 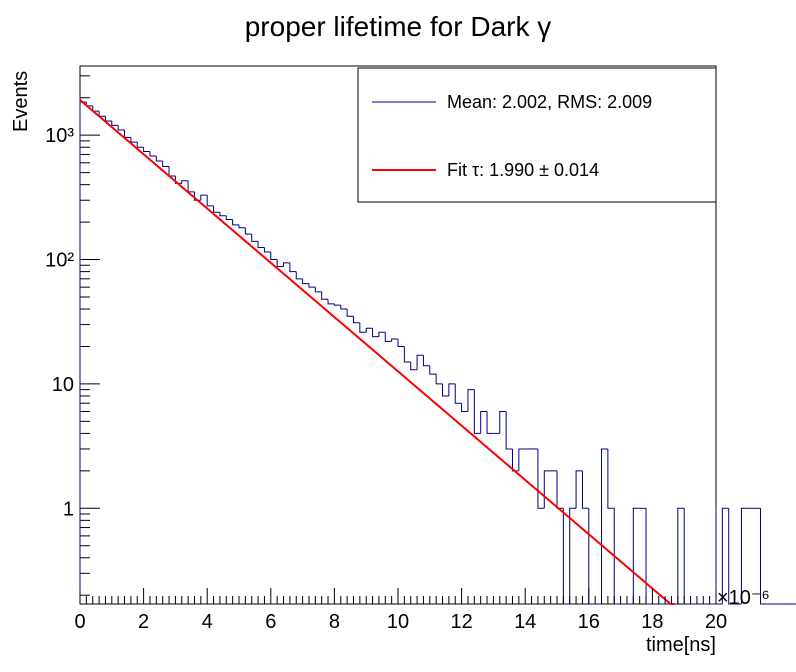 What do you see at coordinates (400, 610) in the screenshot?
I see `x-axis: 0 2 4 6 8 10 12 14 16 18 20` at bounding box center [400, 610].